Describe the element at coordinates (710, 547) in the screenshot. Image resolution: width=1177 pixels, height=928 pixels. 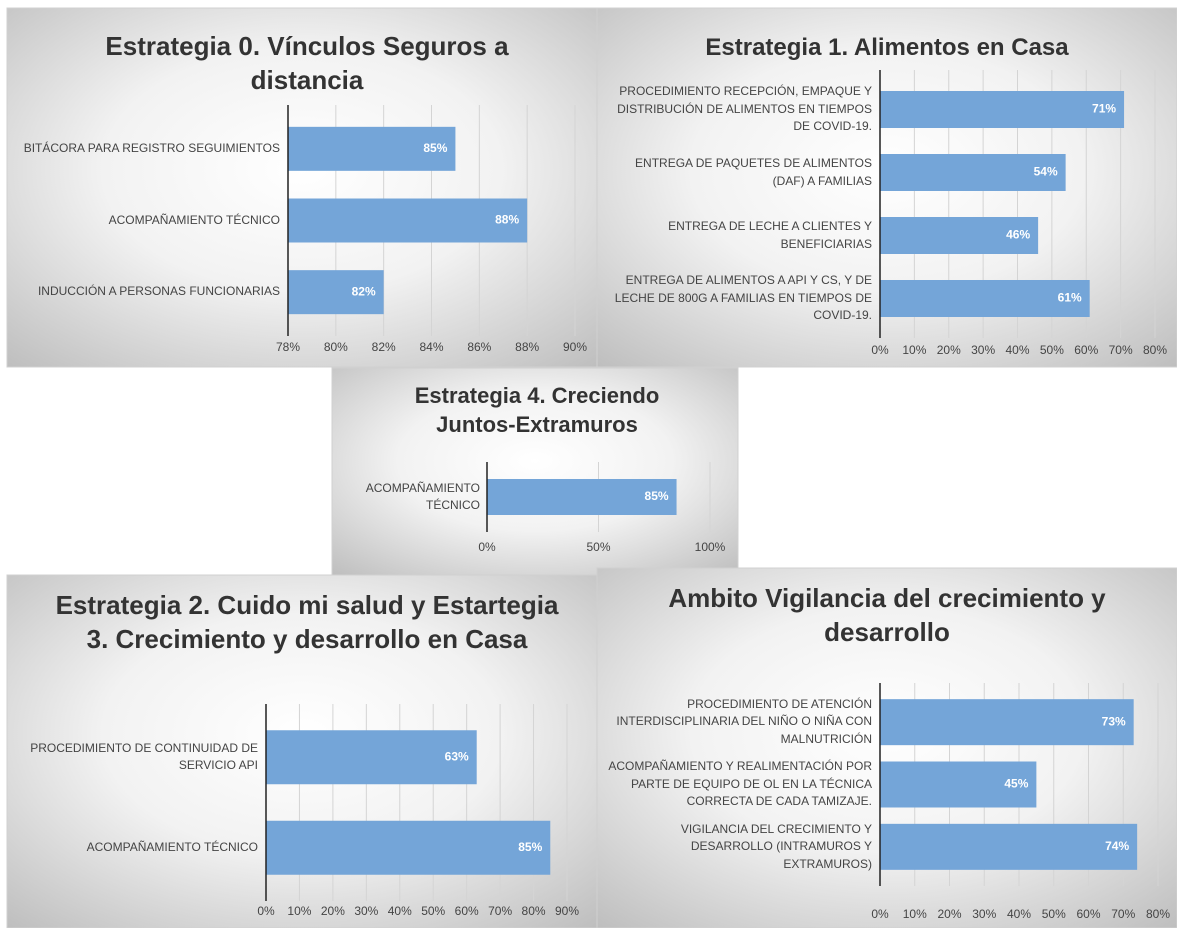
I see `x-tick-label: 100%` at that location.